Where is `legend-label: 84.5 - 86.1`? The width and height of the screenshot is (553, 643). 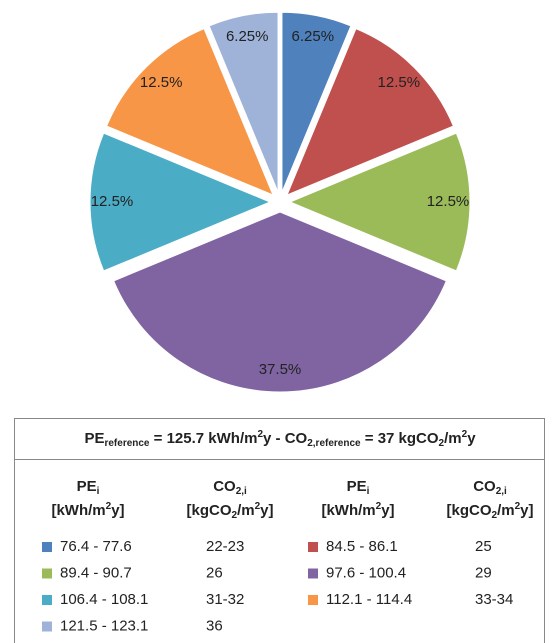
legend-label: 84.5 - 86.1 is located at coordinates (362, 546).